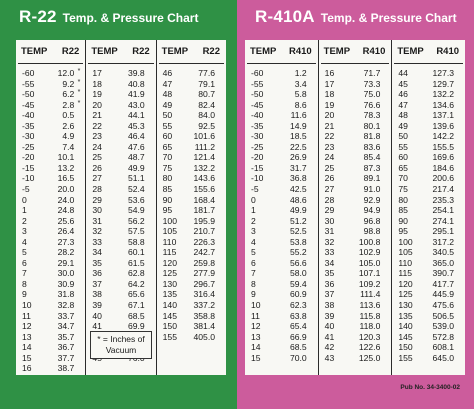 Image resolution: width=474 pixels, height=409 pixels. I want to click on table-row: -50 6.2 *, so click(50, 94).